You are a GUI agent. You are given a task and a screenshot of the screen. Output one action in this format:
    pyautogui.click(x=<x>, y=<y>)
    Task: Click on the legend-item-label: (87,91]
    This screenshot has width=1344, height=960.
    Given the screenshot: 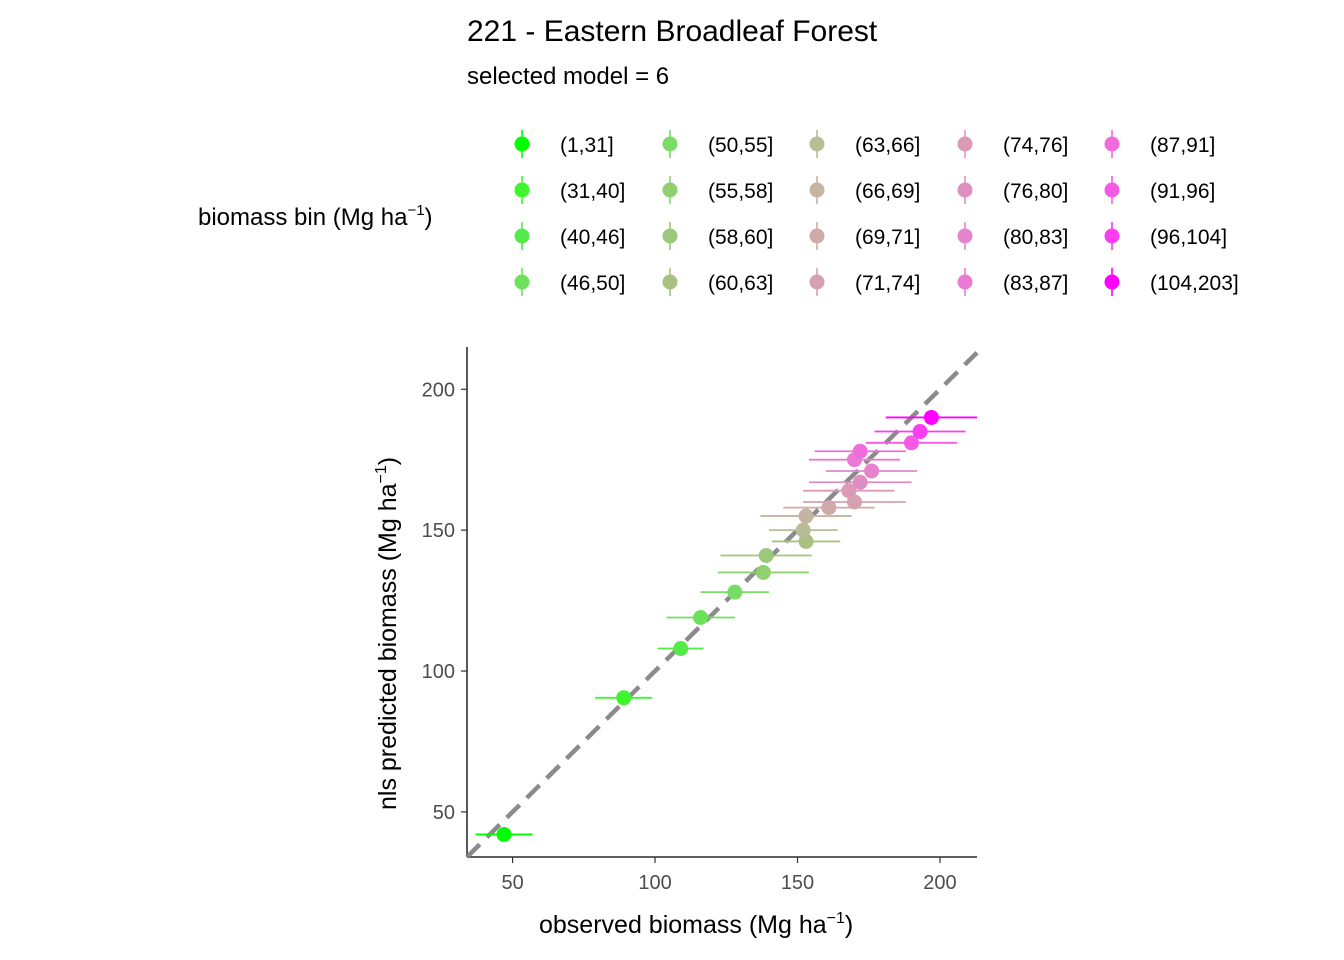 What is the action you would take?
    pyautogui.click(x=1182, y=145)
    